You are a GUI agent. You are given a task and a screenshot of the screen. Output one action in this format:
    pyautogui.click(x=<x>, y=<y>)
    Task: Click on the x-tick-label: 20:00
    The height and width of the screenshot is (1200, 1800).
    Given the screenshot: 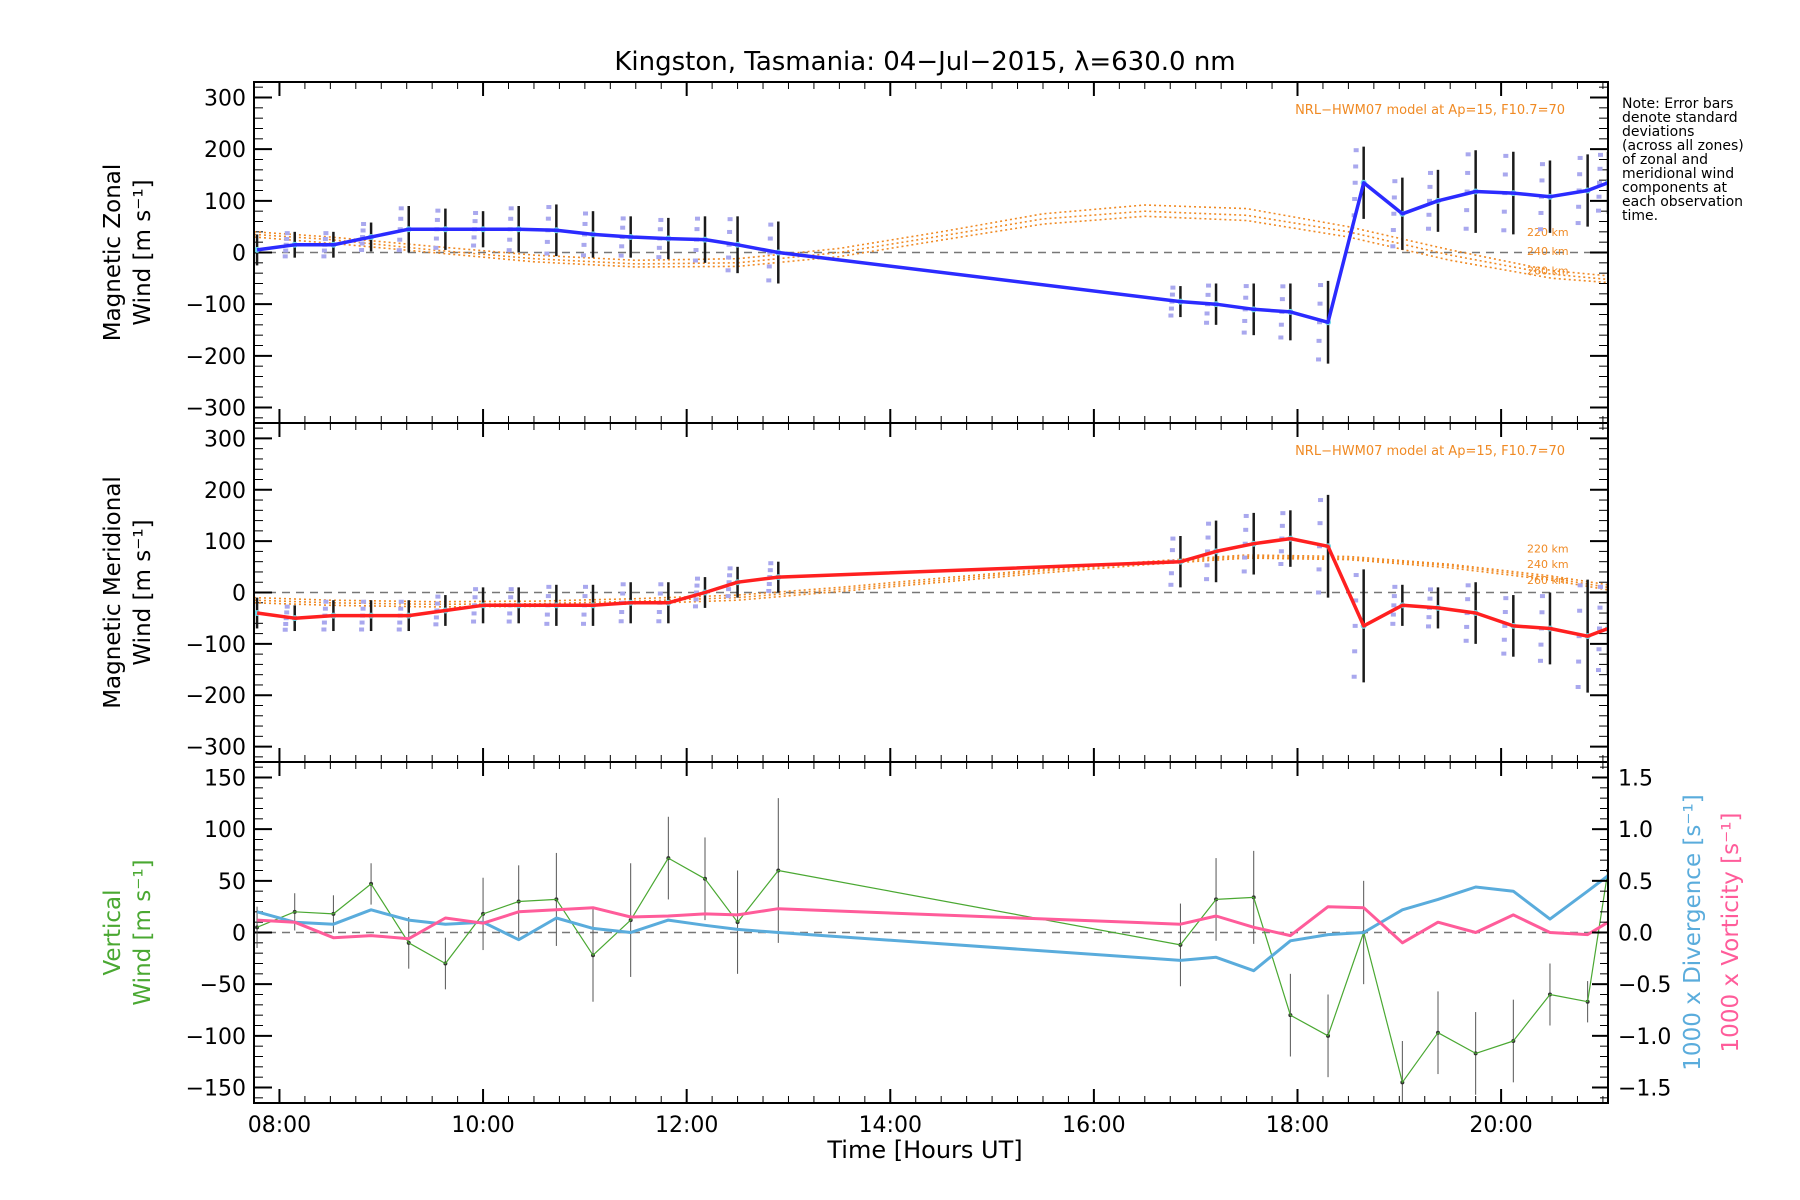 What is the action you would take?
    pyautogui.click(x=1500, y=1125)
    